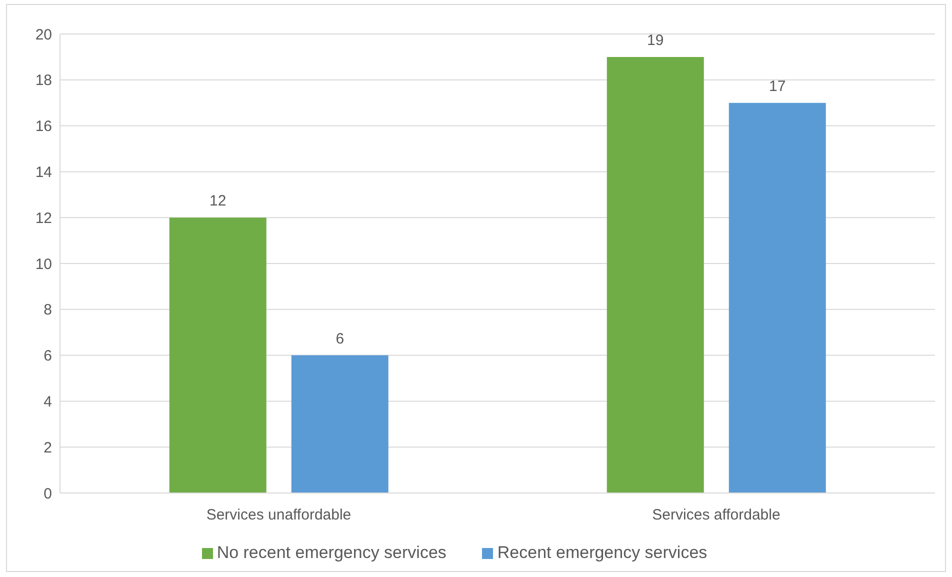 This screenshot has height=577, width=952. What do you see at coordinates (43, 127) in the screenshot?
I see `y-tick-label: 16` at bounding box center [43, 127].